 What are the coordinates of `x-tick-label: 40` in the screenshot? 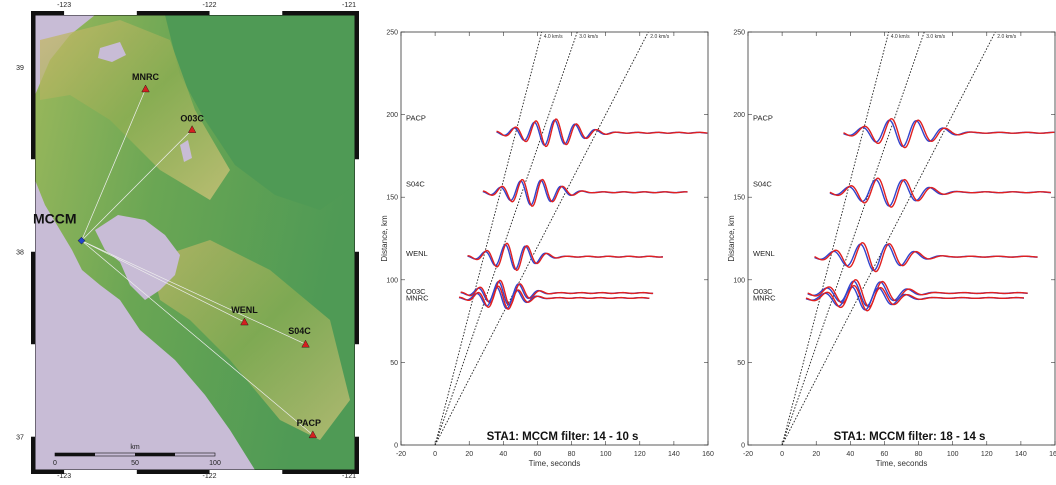 It's located at (503, 454).